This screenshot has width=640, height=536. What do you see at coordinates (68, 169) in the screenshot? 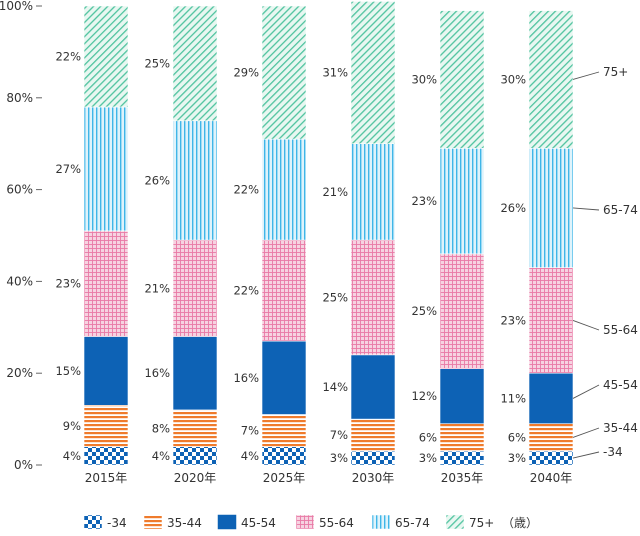
I see `data-label: 27%` at bounding box center [68, 169].